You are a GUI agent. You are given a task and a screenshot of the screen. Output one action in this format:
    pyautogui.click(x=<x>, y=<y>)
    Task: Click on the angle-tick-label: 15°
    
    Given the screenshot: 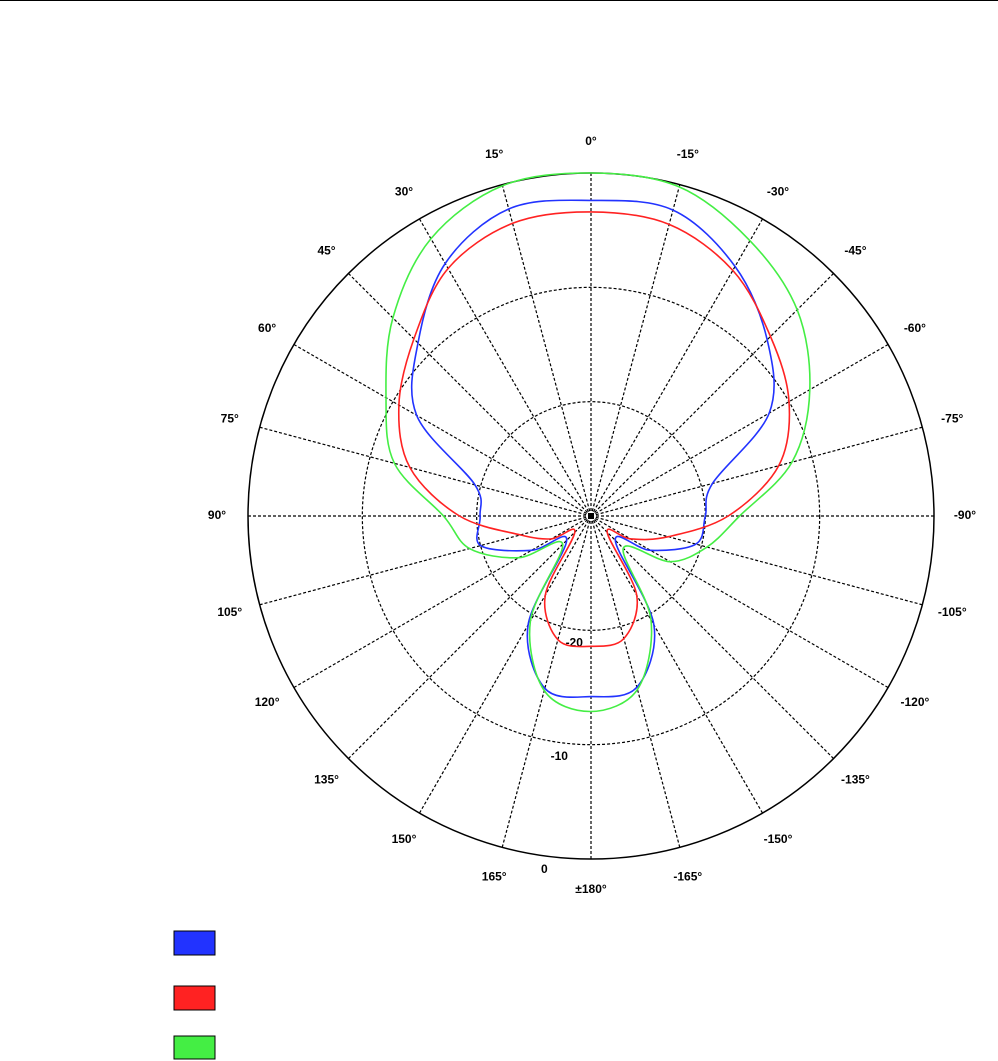 What is the action you would take?
    pyautogui.click(x=494, y=154)
    